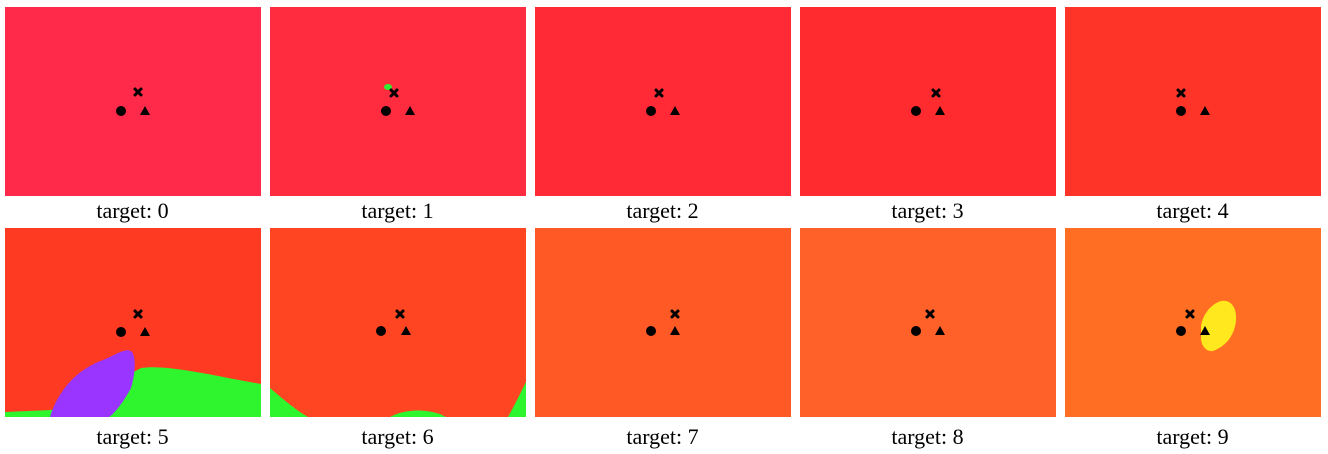  I want to click on caption-target-9: target: 9, so click(1192, 436).